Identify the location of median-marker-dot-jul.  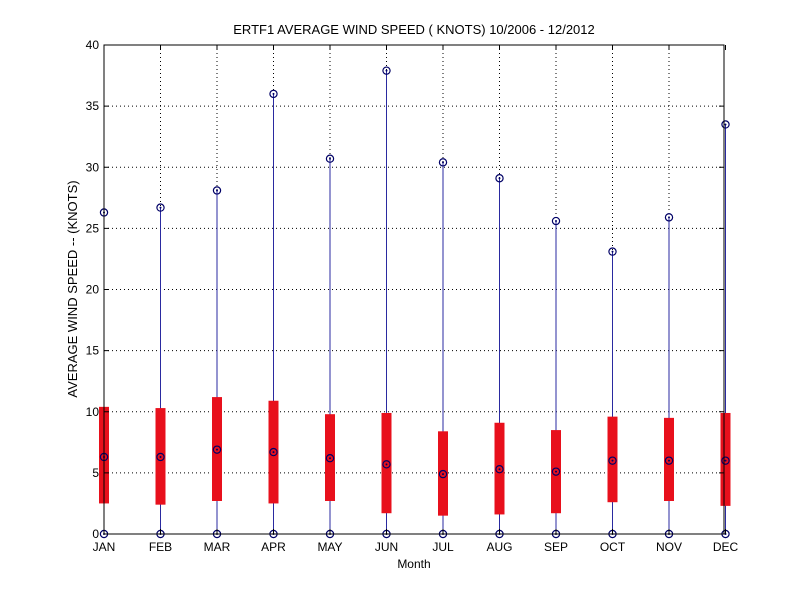
(443, 474).